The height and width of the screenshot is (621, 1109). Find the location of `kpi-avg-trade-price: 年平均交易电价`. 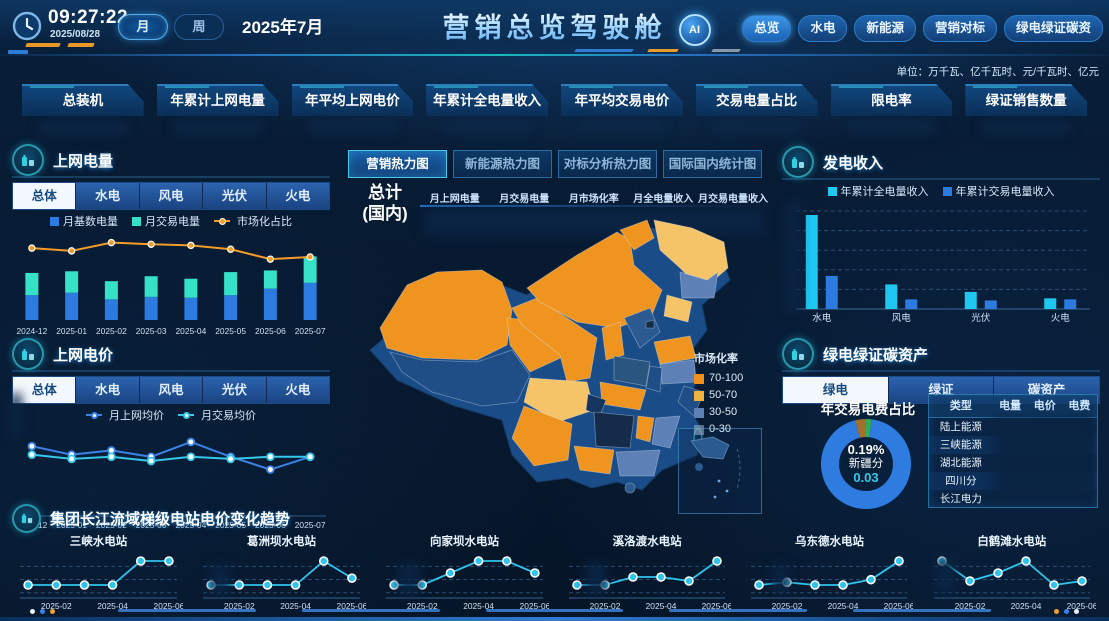

kpi-avg-trade-price: 年平均交易电价 is located at coordinates (622, 100).